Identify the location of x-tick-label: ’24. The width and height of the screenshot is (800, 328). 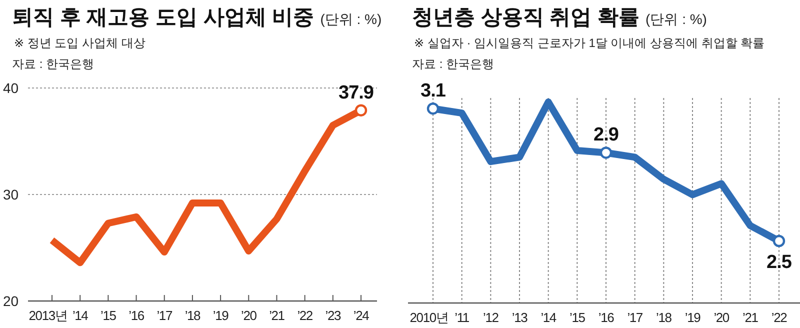
(361, 315).